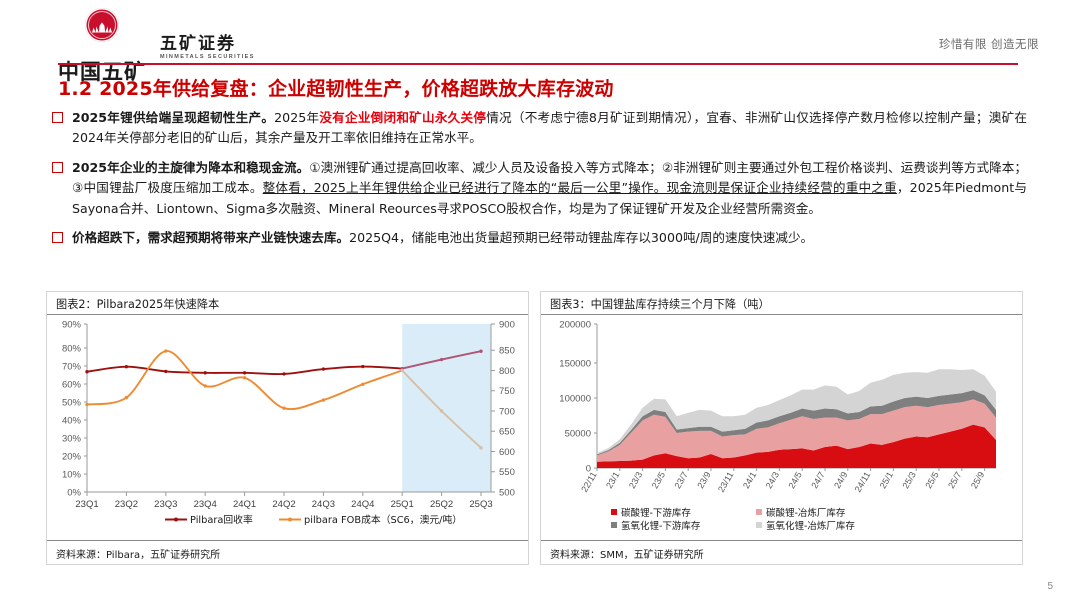 Image resolution: width=1067 pixels, height=600 pixels. What do you see at coordinates (126, 504) in the screenshot?
I see `x-axis-tick-label: 23Q2` at bounding box center [126, 504].